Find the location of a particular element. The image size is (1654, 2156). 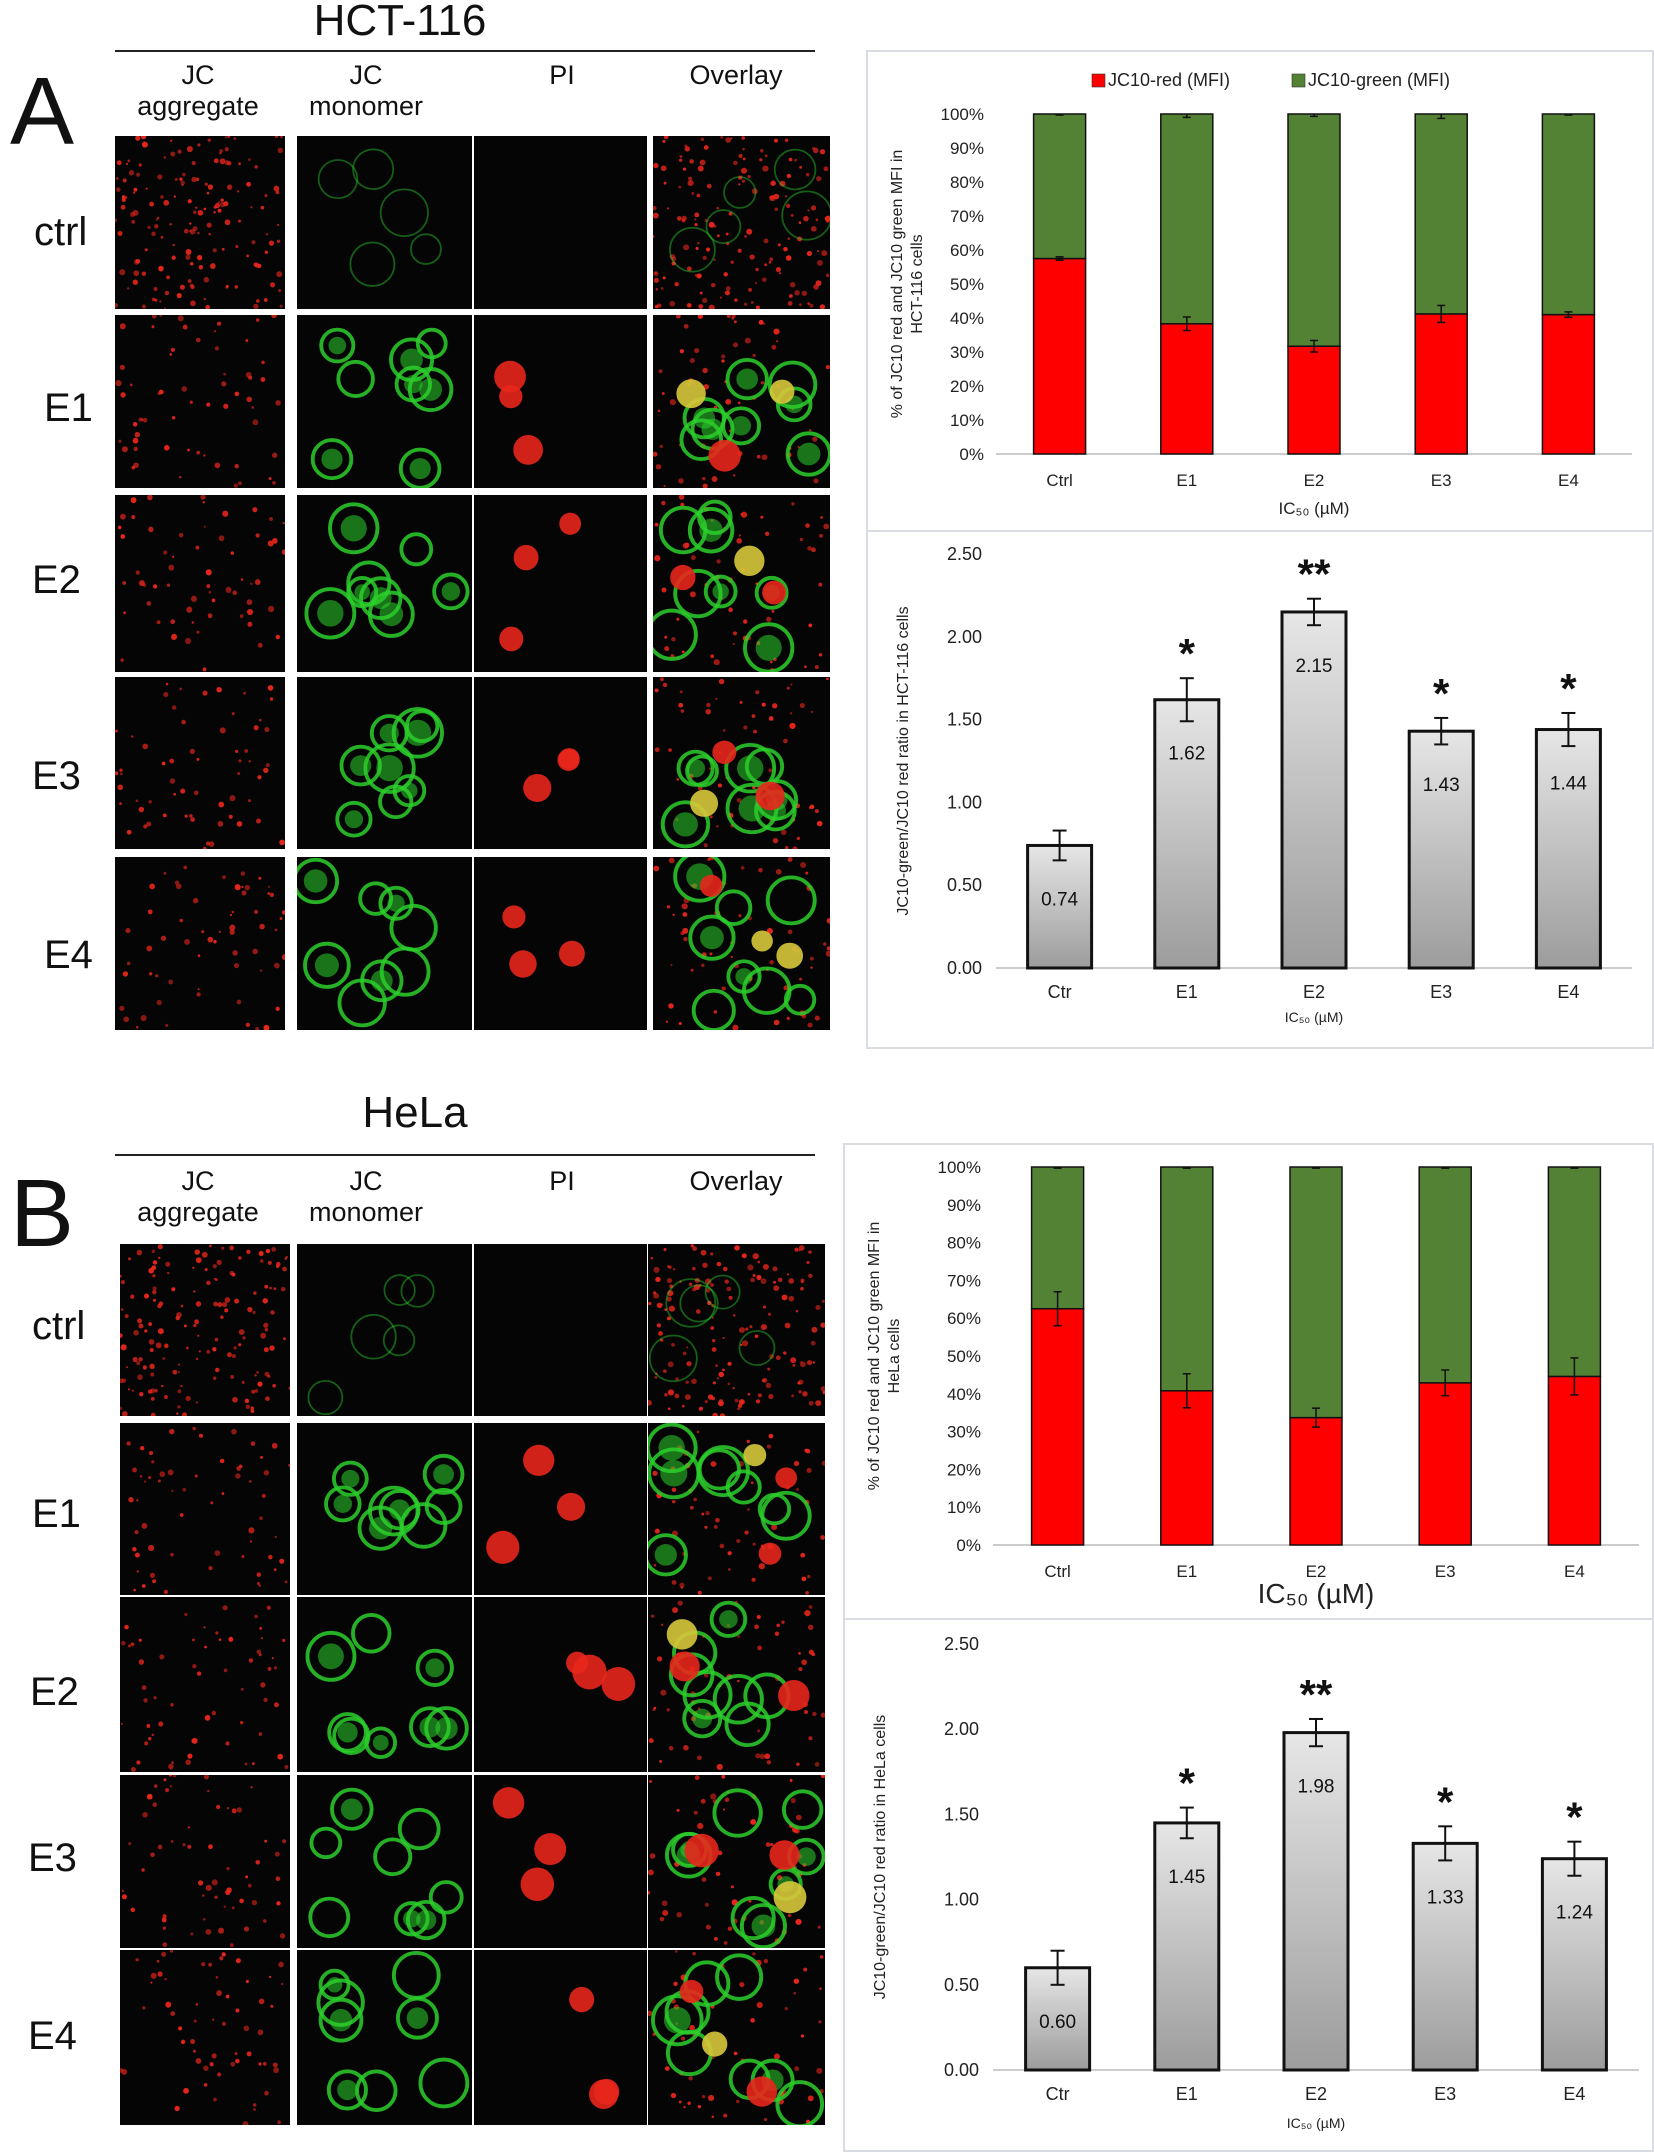

micrograph-a-e2-pi is located at coordinates (560, 583).